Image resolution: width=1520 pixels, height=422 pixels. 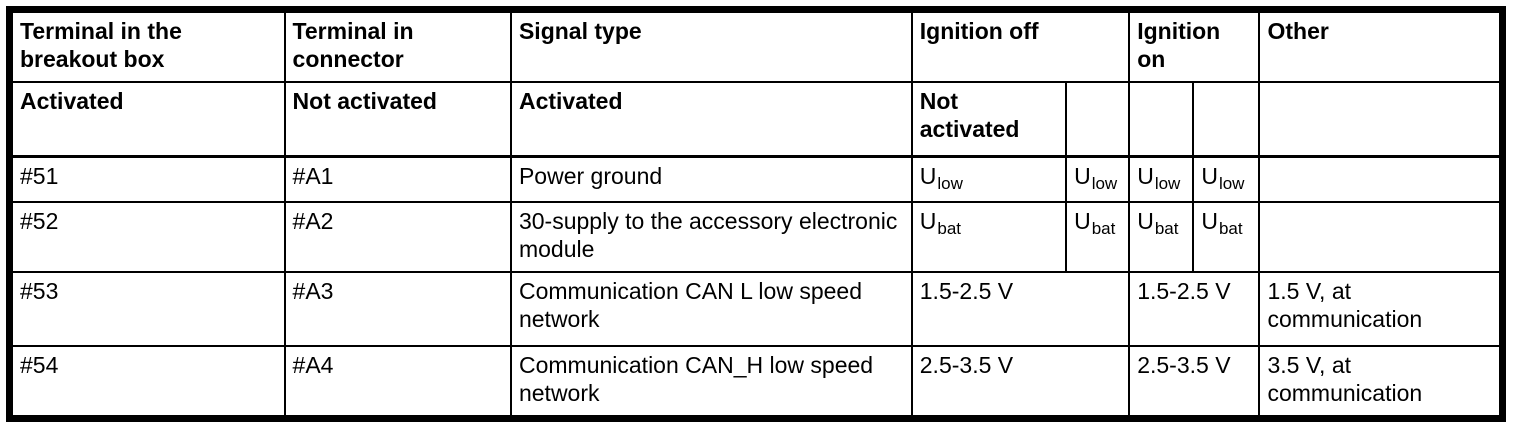 What do you see at coordinates (1379, 119) in the screenshot?
I see `subheader-other-blank` at bounding box center [1379, 119].